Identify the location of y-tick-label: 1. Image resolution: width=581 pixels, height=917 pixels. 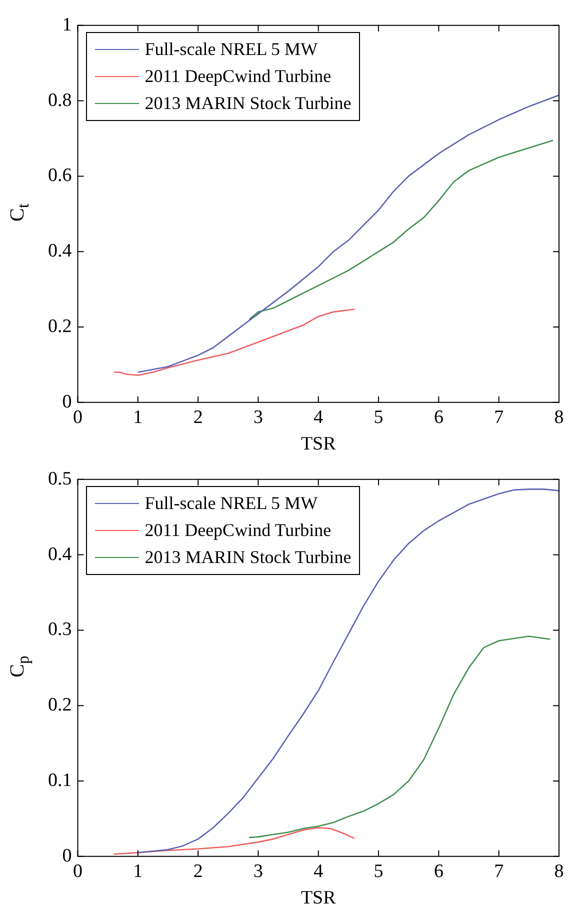
(67, 25).